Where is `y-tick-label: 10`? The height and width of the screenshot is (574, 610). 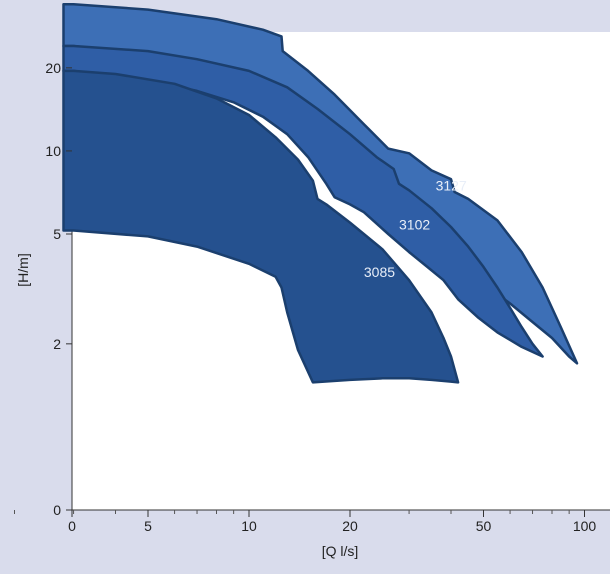
y-tick-label: 10 is located at coordinates (53, 151).